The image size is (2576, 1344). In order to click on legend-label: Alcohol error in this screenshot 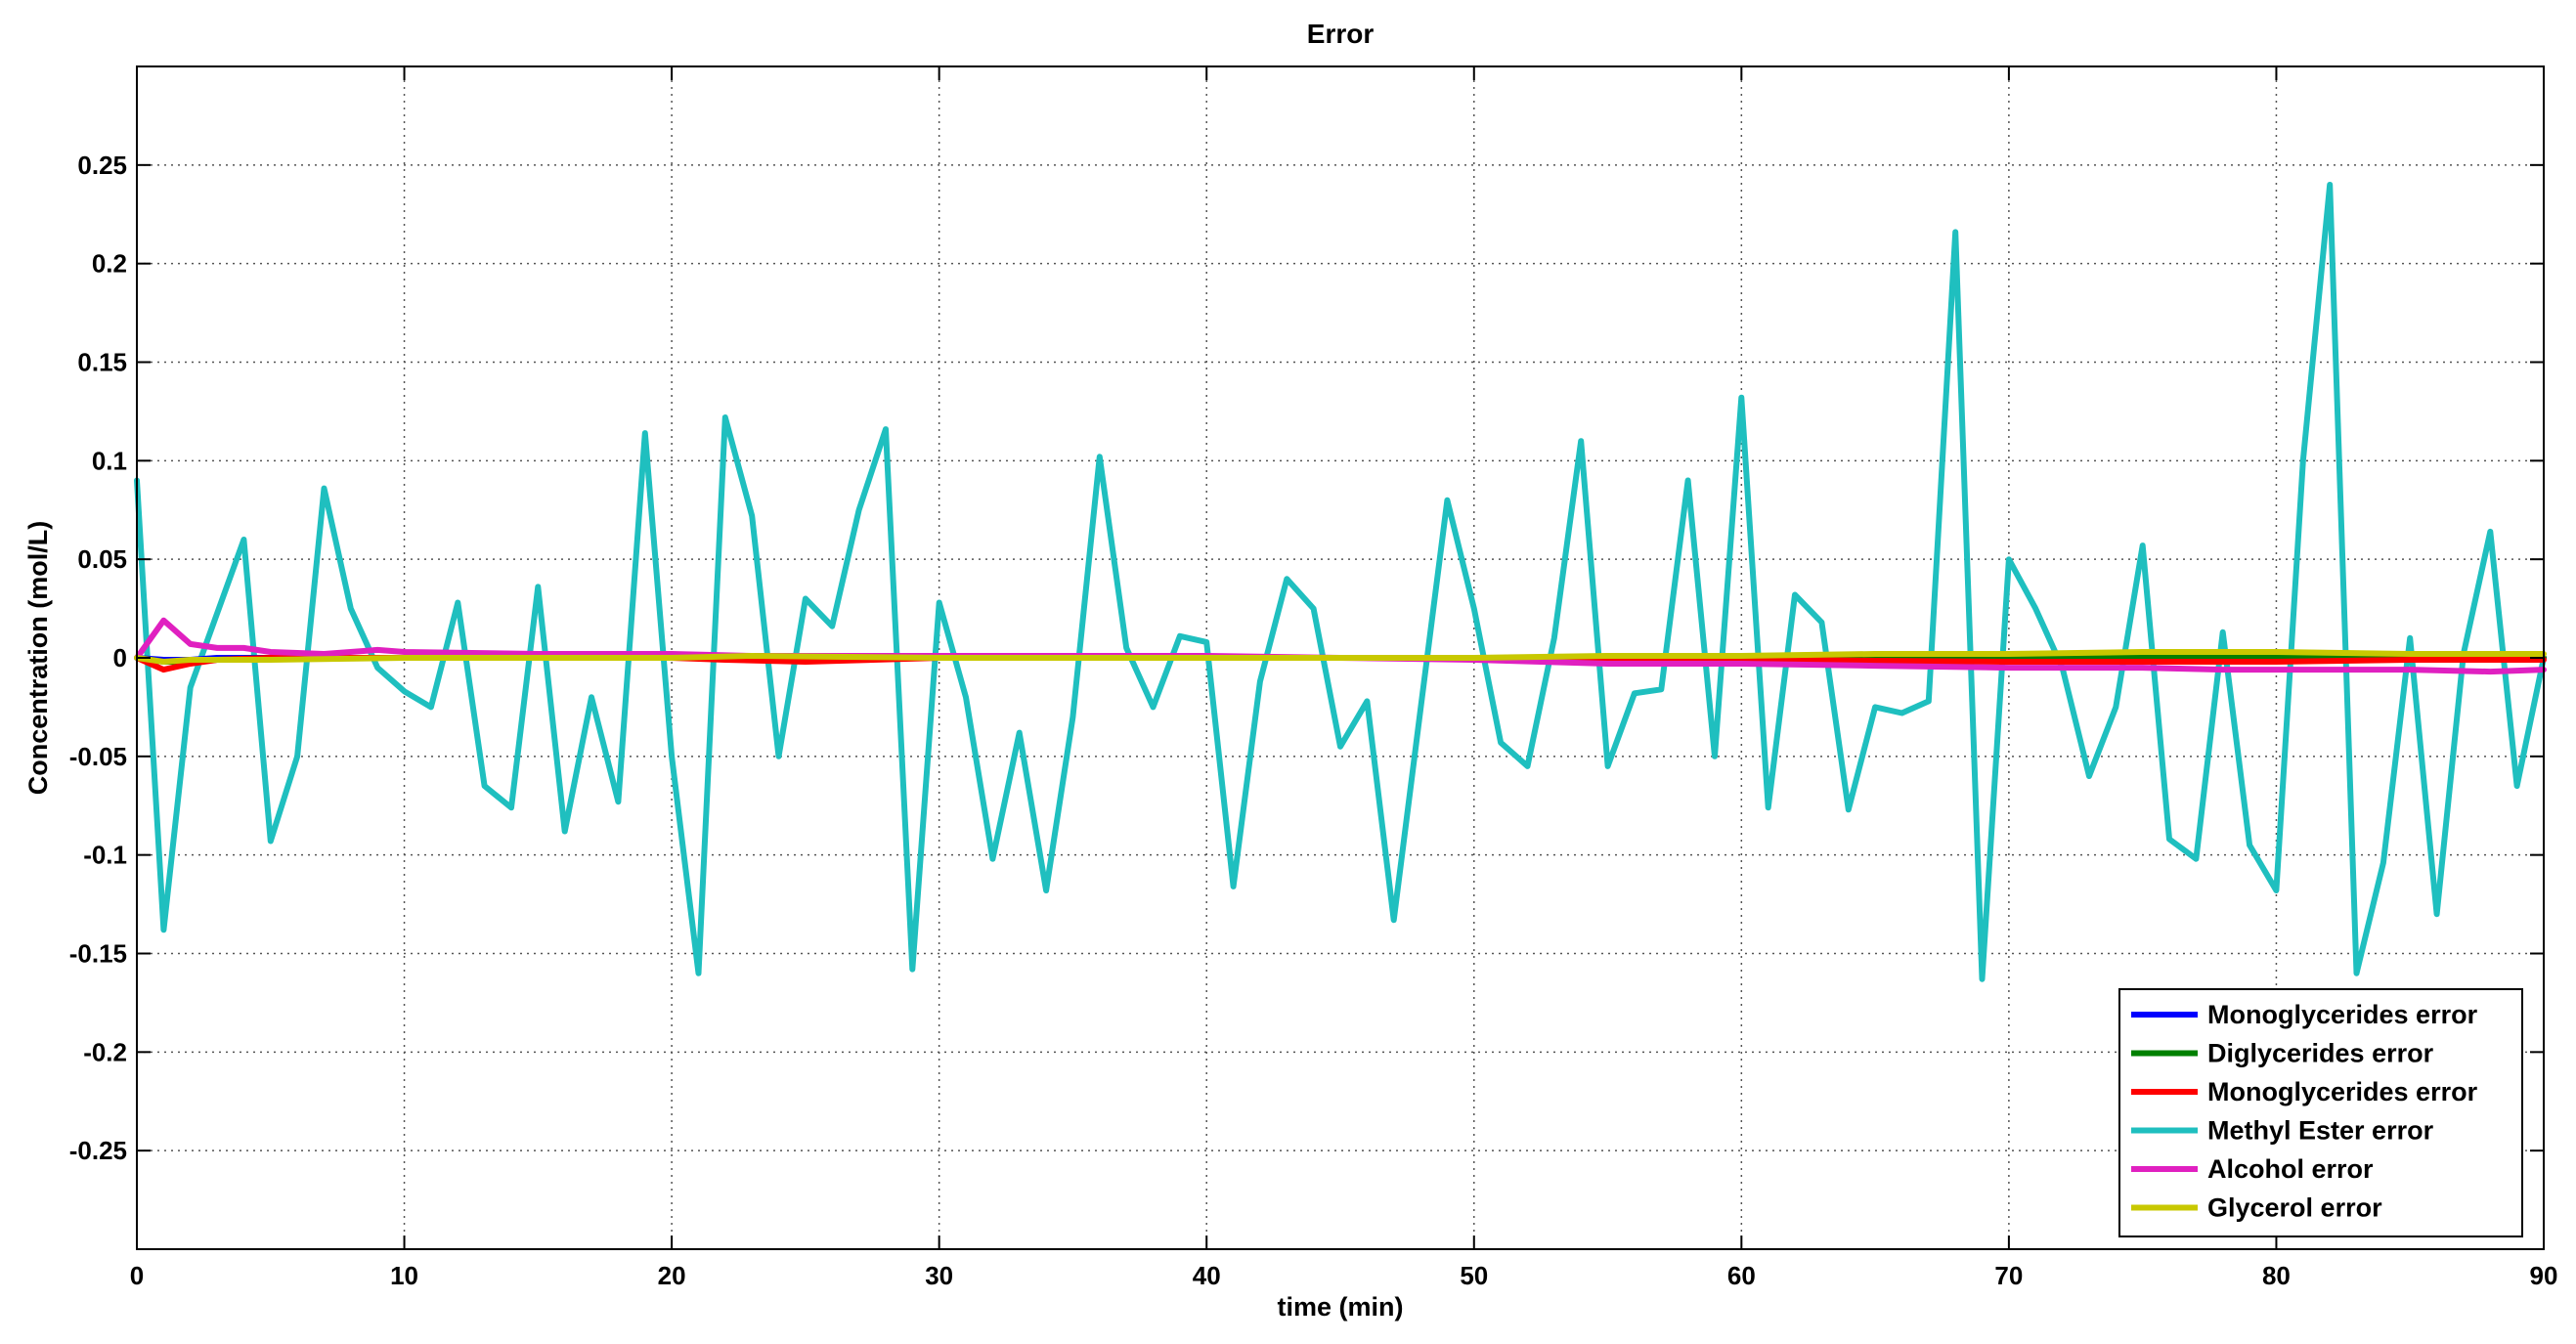, I will do `click(2290, 1169)`.